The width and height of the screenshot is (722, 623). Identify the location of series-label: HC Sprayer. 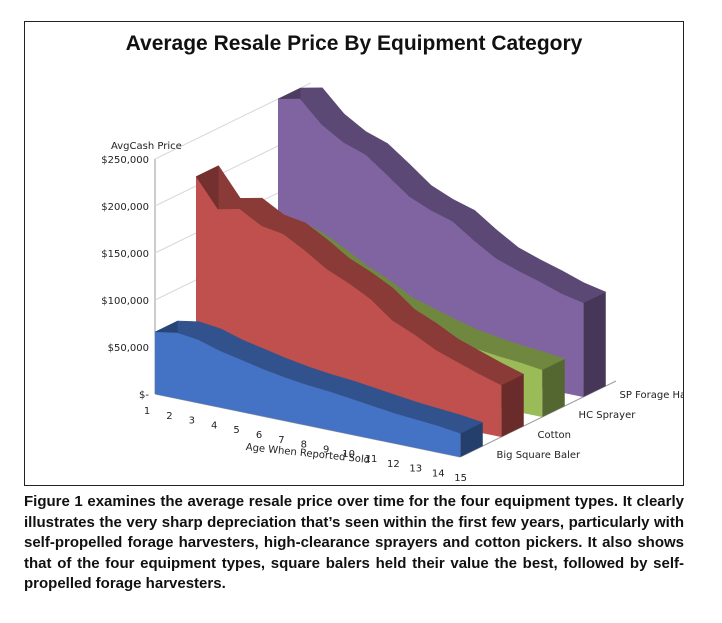
(608, 415).